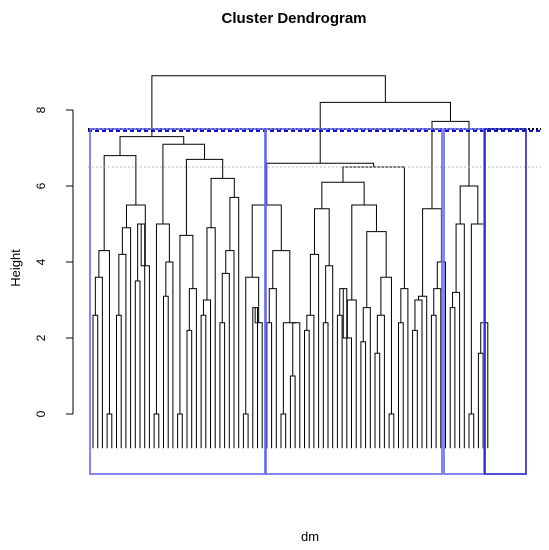 Image resolution: width=549 pixels, height=550 pixels. What do you see at coordinates (310, 536) in the screenshot?
I see `x-axis-label: dm` at bounding box center [310, 536].